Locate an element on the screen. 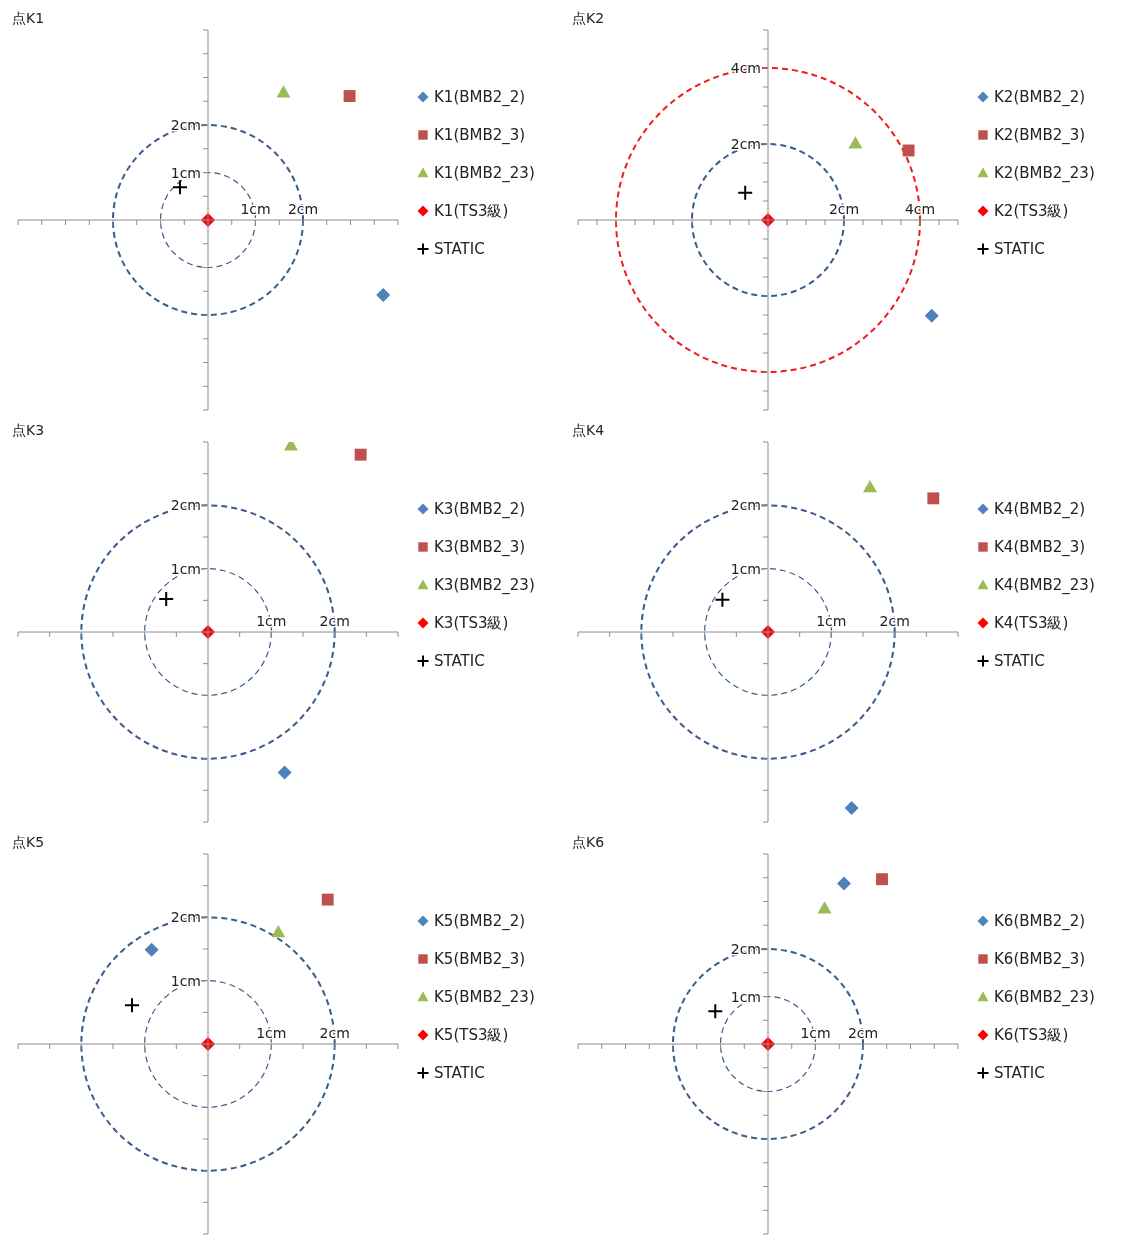 This screenshot has height=1247, width=1137. legend-label: K3(TS3級) is located at coordinates (471, 623).